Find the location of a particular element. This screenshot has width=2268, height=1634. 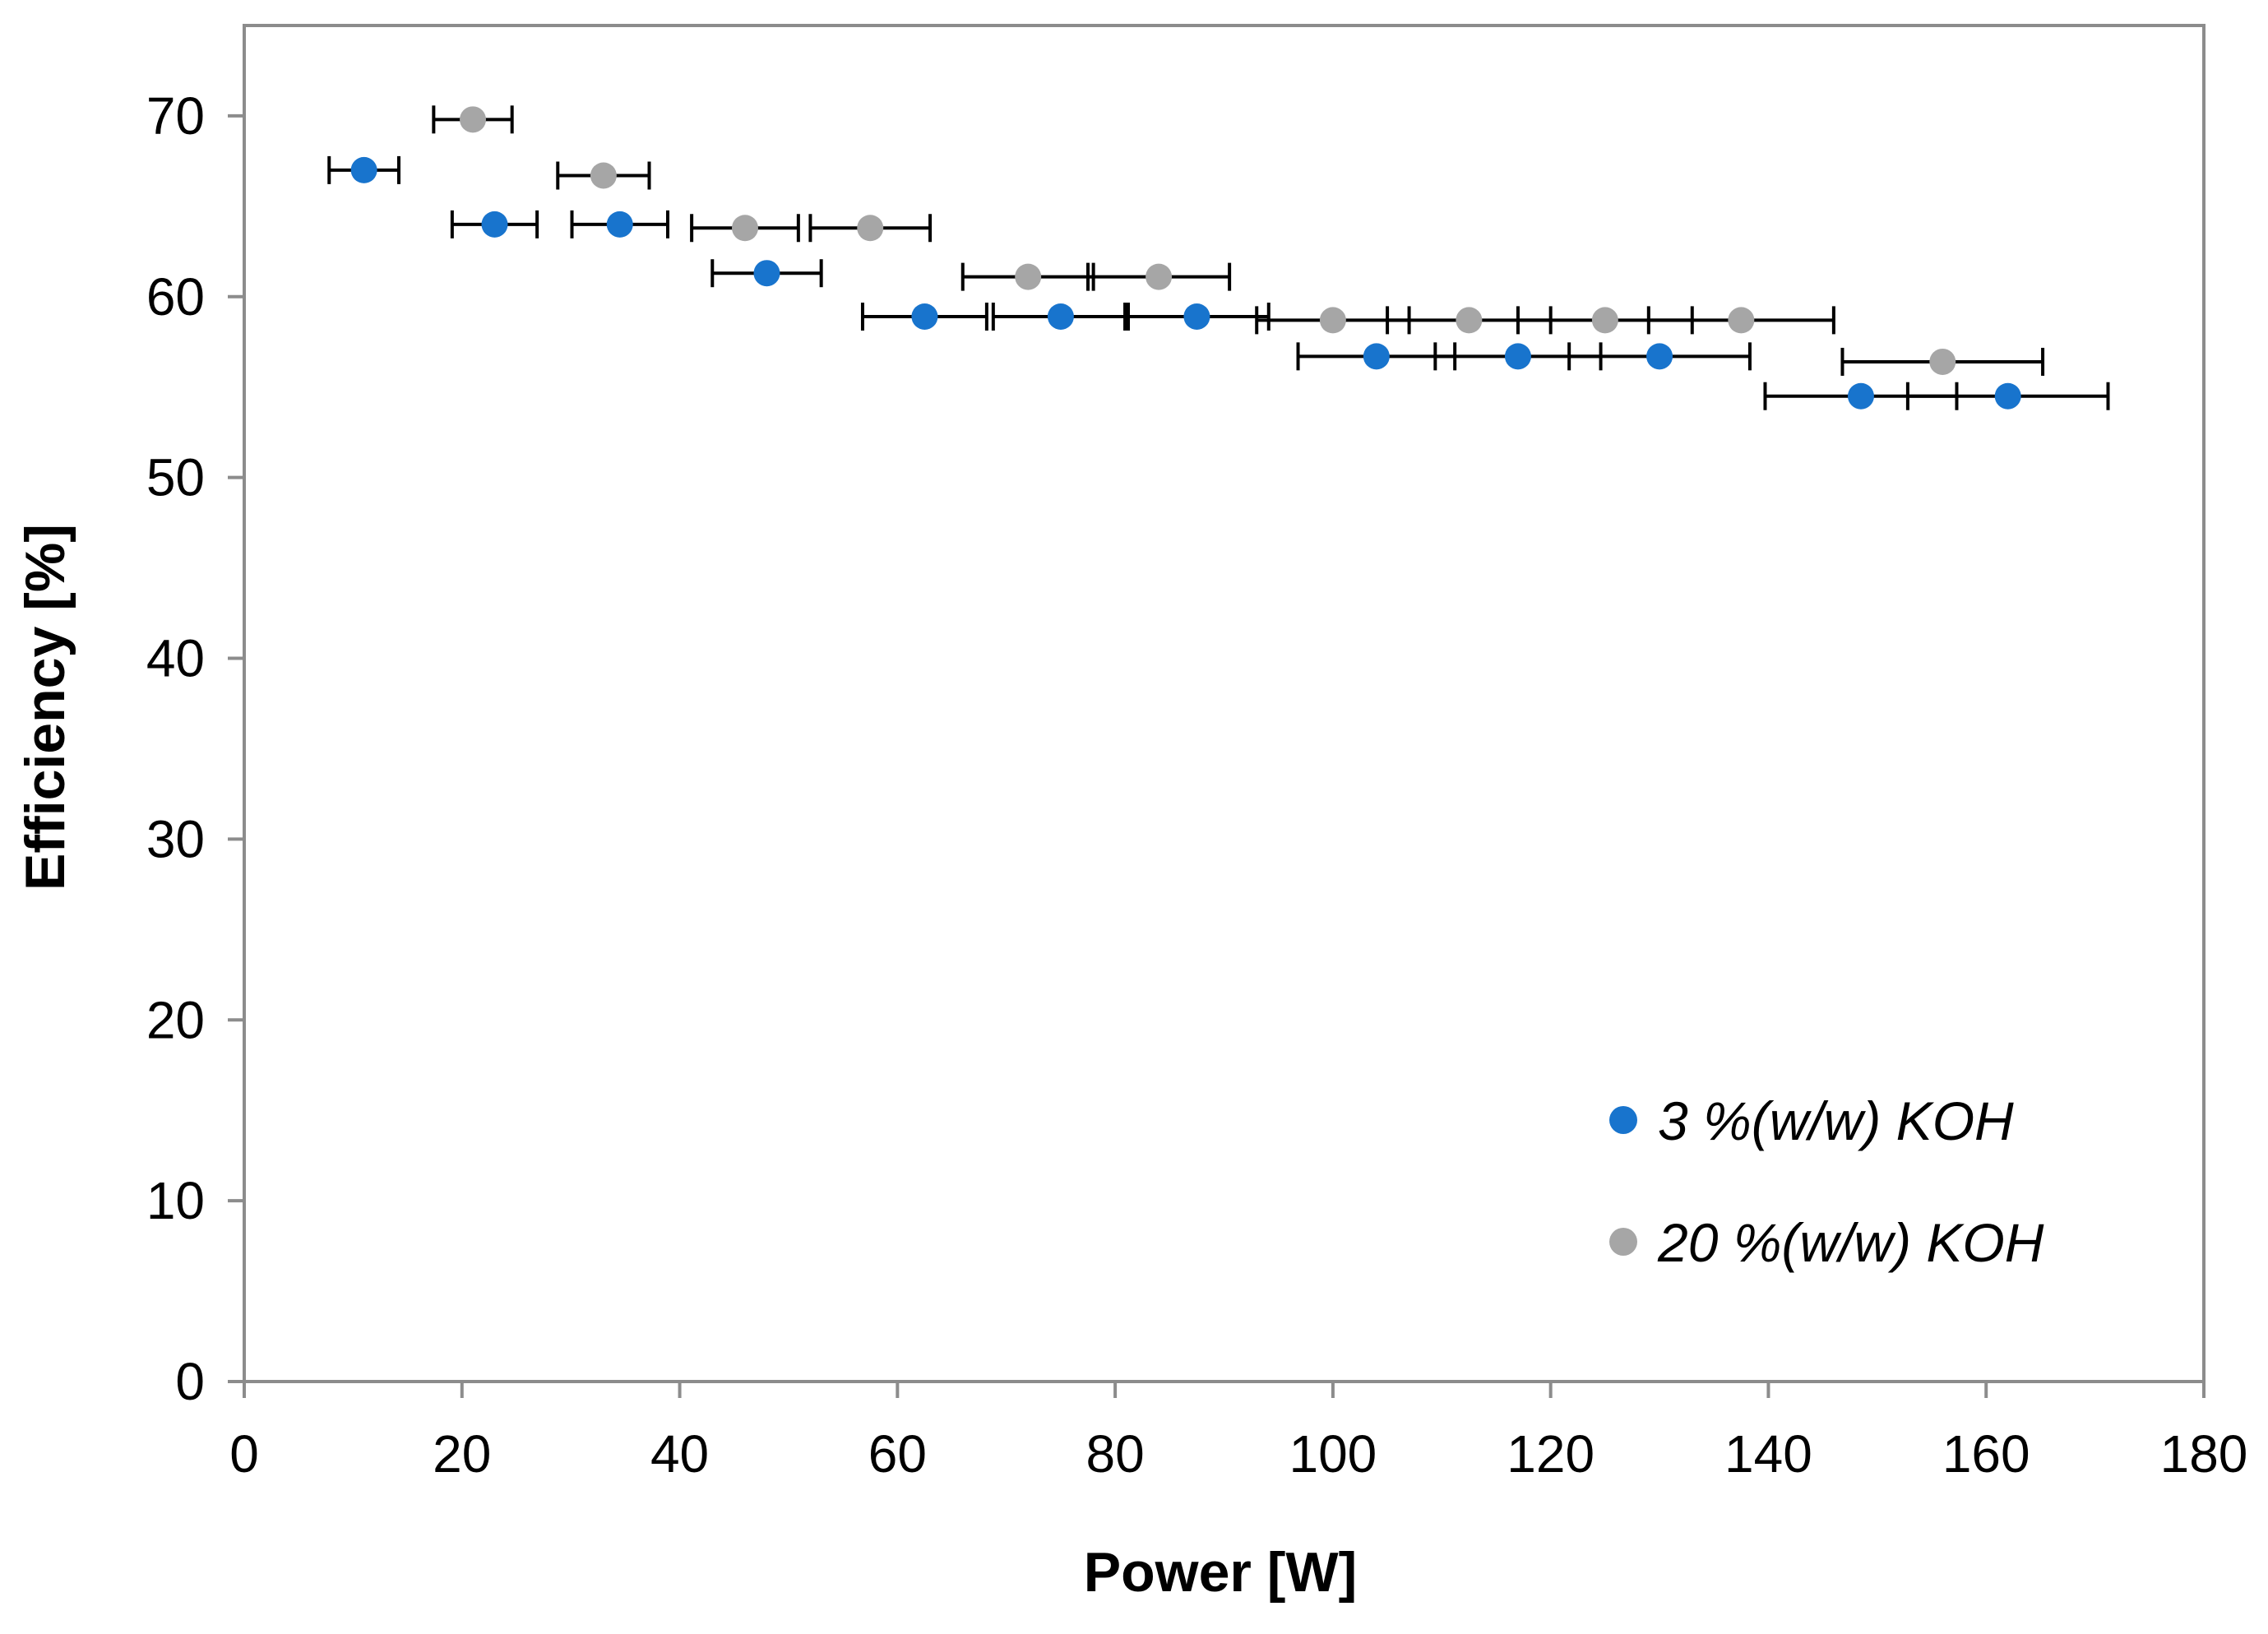

x-tick-label: 120 is located at coordinates (1551, 1454).